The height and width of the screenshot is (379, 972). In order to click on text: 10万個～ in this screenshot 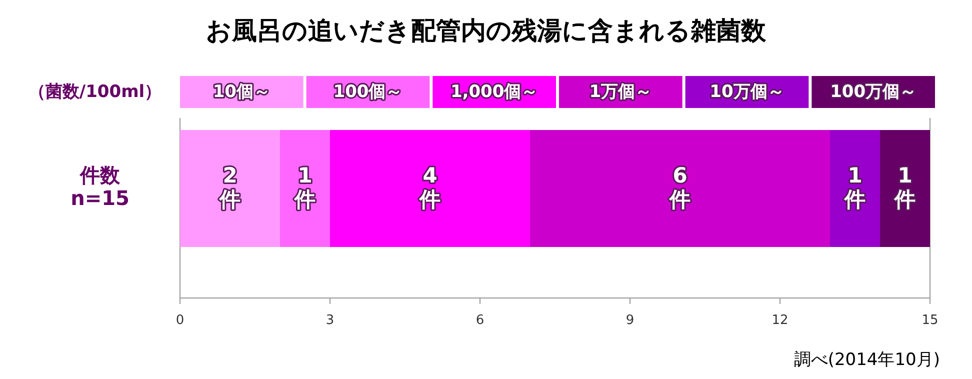, I will do `click(747, 92)`.